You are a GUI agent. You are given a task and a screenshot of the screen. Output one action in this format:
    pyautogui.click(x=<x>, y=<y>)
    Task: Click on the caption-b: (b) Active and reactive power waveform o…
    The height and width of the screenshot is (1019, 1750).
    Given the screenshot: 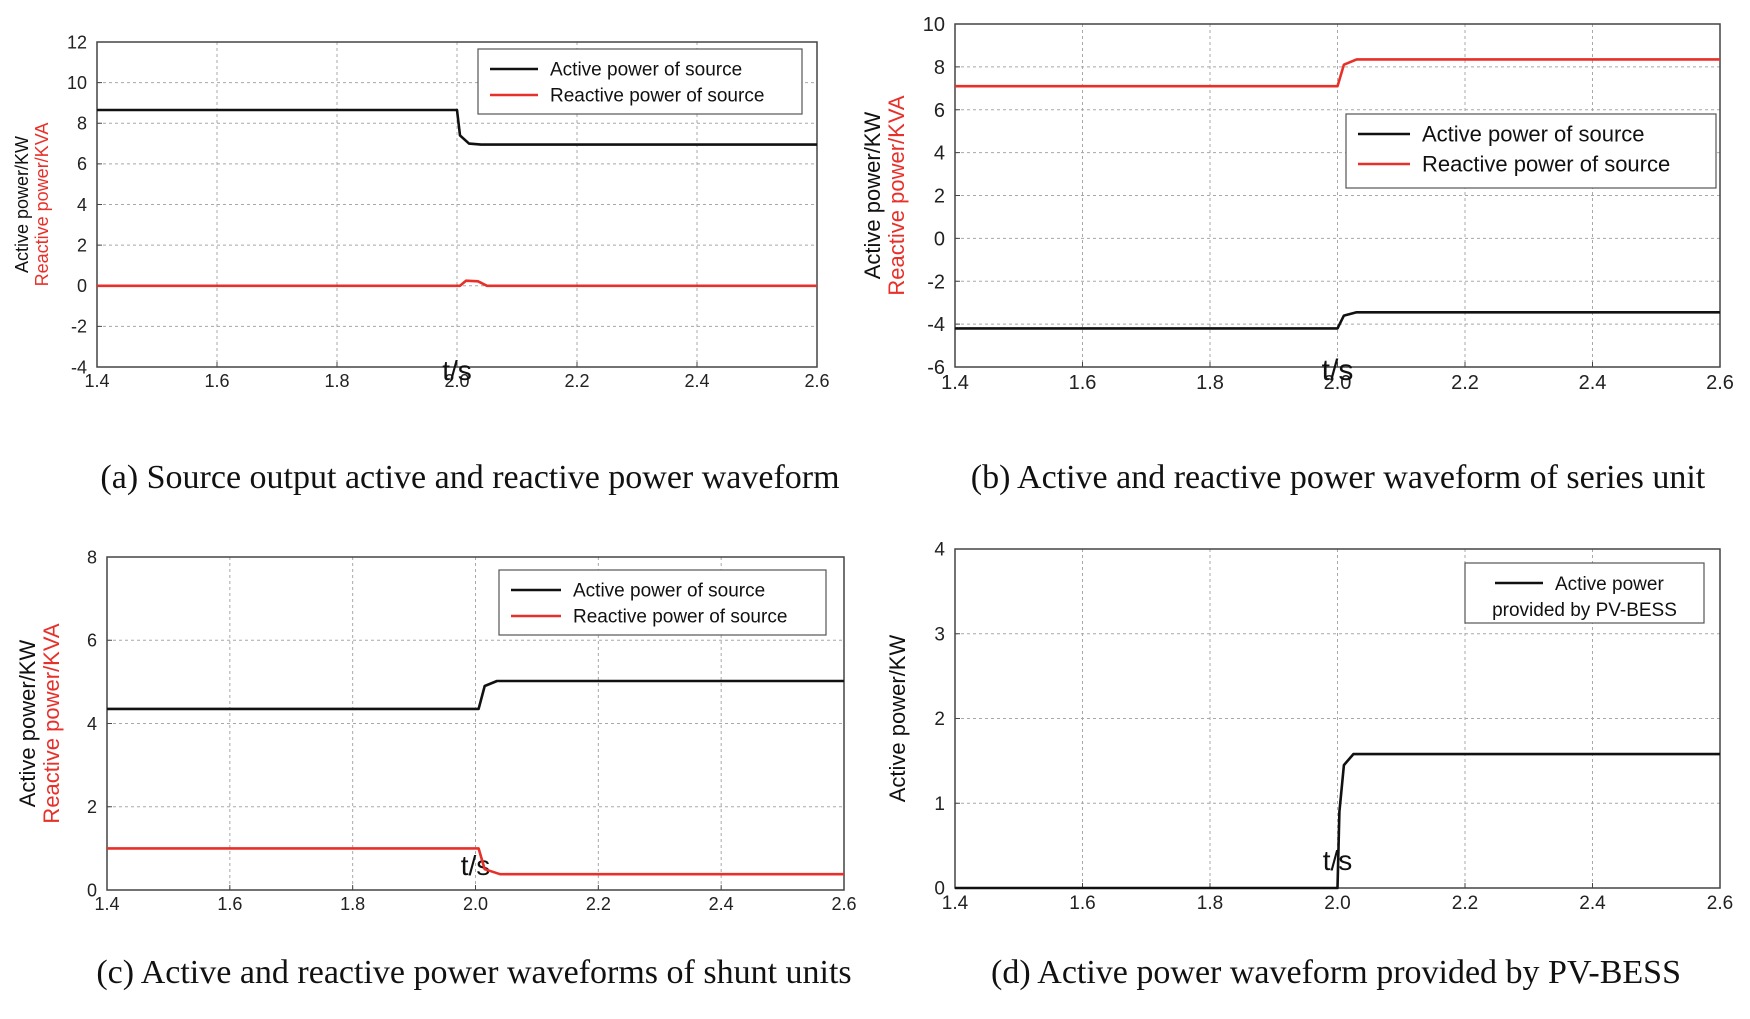 What is the action you would take?
    pyautogui.click(x=1338, y=477)
    